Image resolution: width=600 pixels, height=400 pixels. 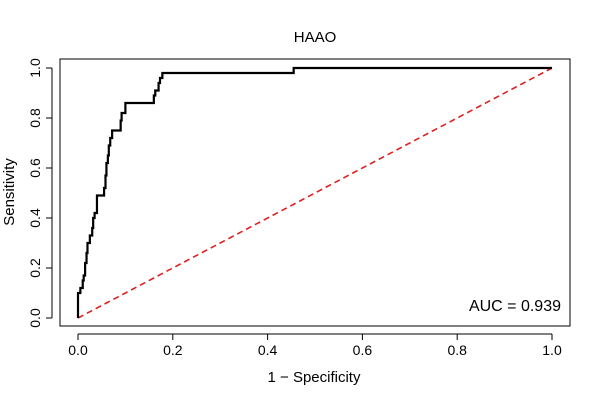 What do you see at coordinates (314, 377) in the screenshot?
I see `x-axis-label: 1 − Specificity` at bounding box center [314, 377].